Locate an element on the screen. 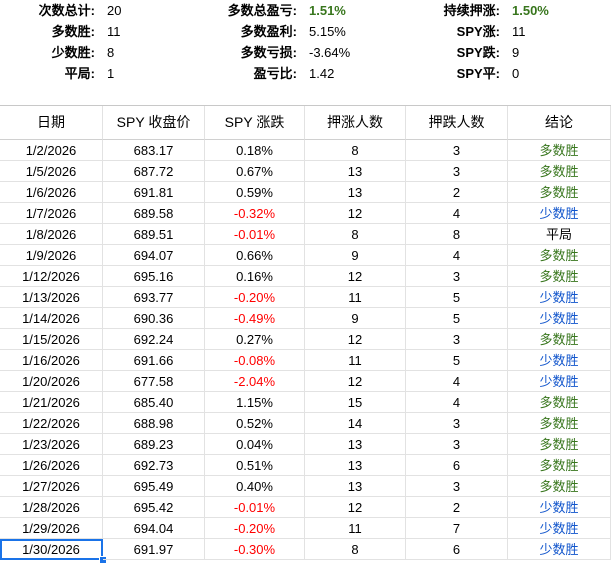 The image size is (611, 565). table-cell: 1/14/2026 is located at coordinates (51, 318).